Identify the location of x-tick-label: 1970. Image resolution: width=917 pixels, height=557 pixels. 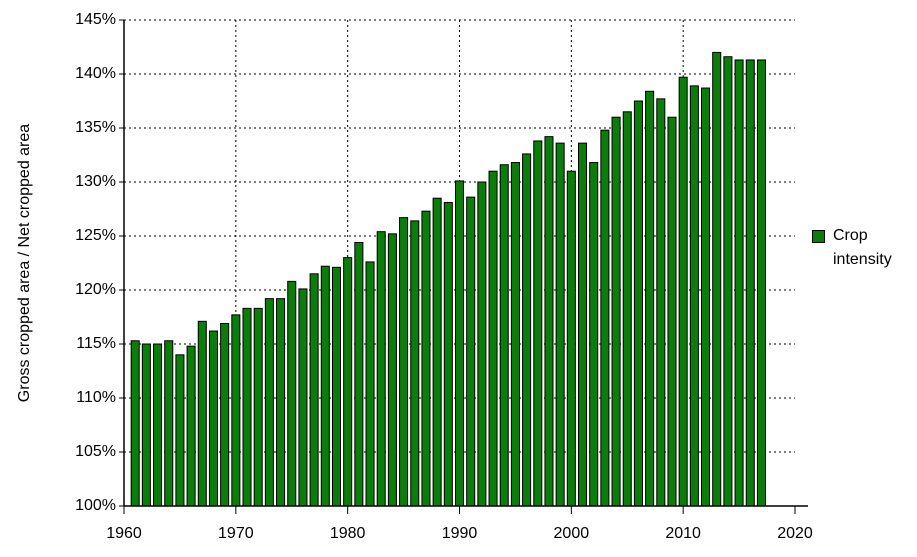
(236, 533).